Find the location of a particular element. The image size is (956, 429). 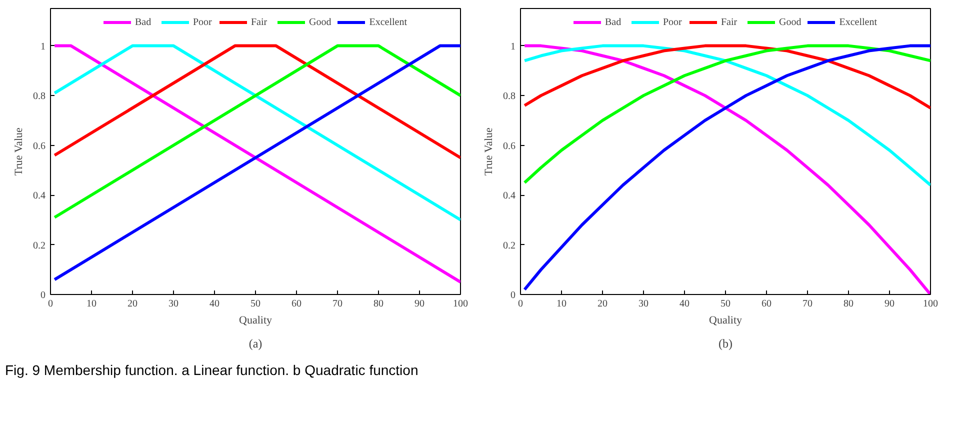

line-series is located at coordinates (726, 77).